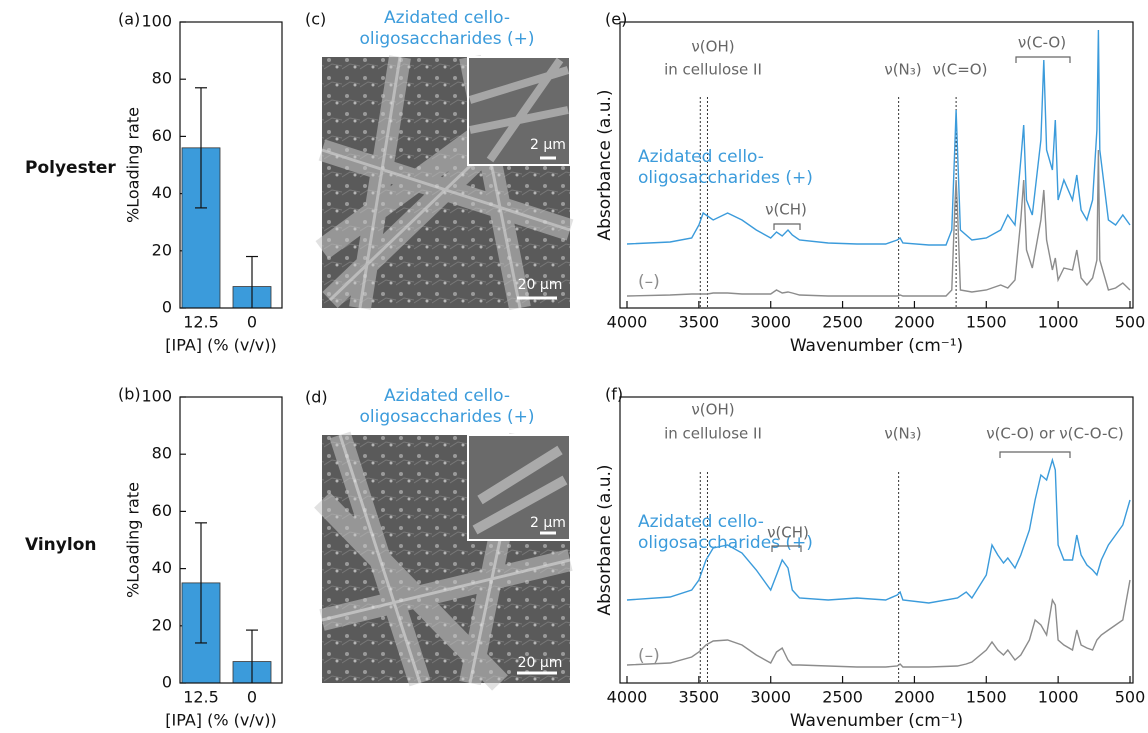  What do you see at coordinates (129, 19) in the screenshot?
I see `panel-label: (a)` at bounding box center [129, 19].